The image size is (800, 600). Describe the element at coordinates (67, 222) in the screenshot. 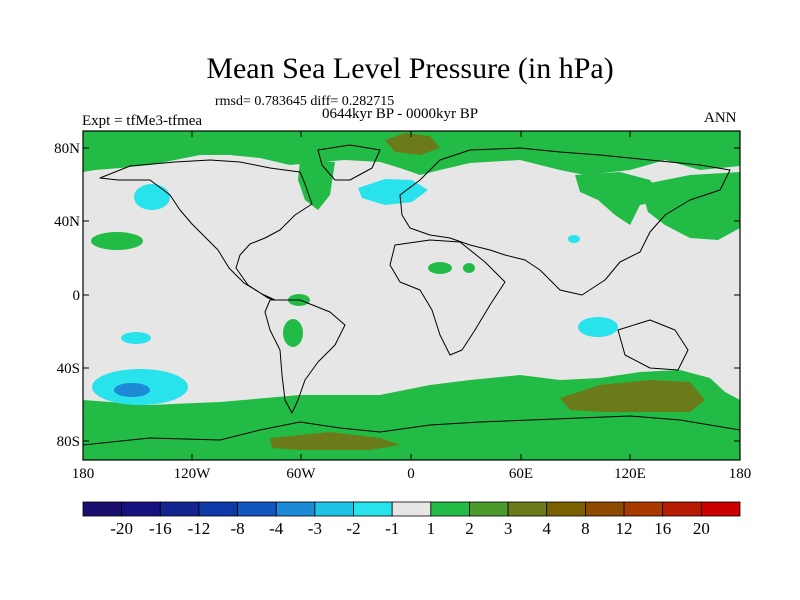

I see `lat-label-40n: 40N` at that location.